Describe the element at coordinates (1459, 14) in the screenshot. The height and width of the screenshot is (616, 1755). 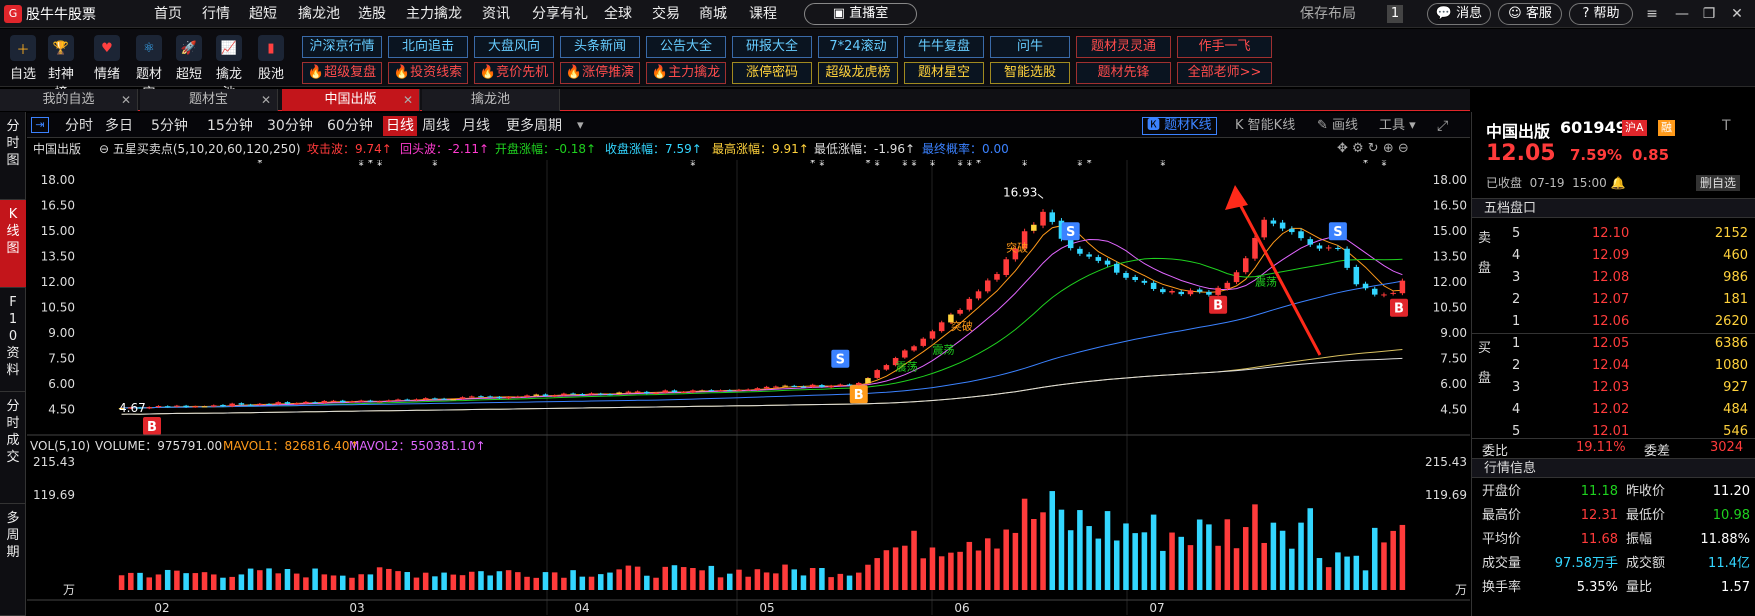
I see `message-button: 💬 消息` at that location.